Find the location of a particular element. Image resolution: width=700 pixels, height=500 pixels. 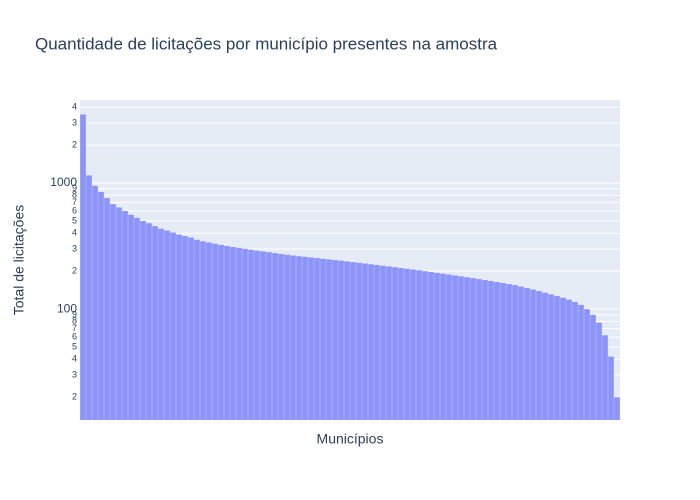

y-tick-label: 7 is located at coordinates (74, 328).